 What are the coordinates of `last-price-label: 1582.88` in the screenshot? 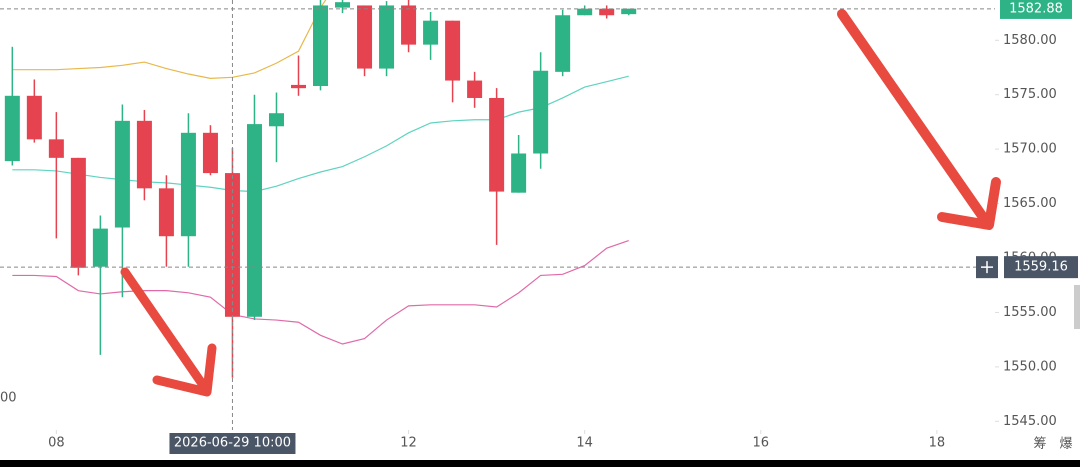 It's located at (1036, 8).